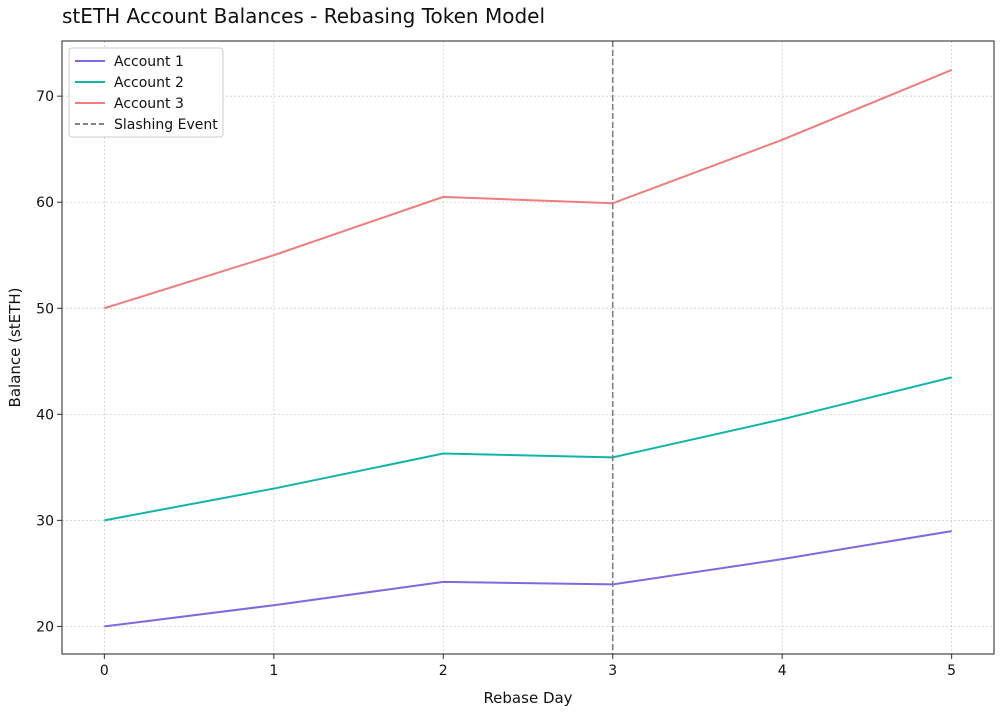 The height and width of the screenshot is (712, 1000). What do you see at coordinates (166, 125) in the screenshot?
I see `legend-label: Slashing Event` at bounding box center [166, 125].